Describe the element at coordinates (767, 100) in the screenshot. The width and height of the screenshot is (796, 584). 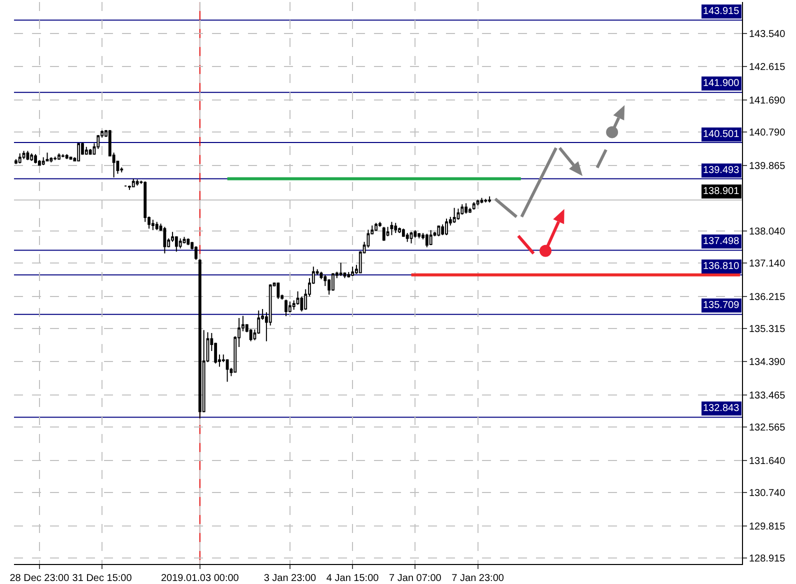
I see `y-tick-label: 141.690` at that location.